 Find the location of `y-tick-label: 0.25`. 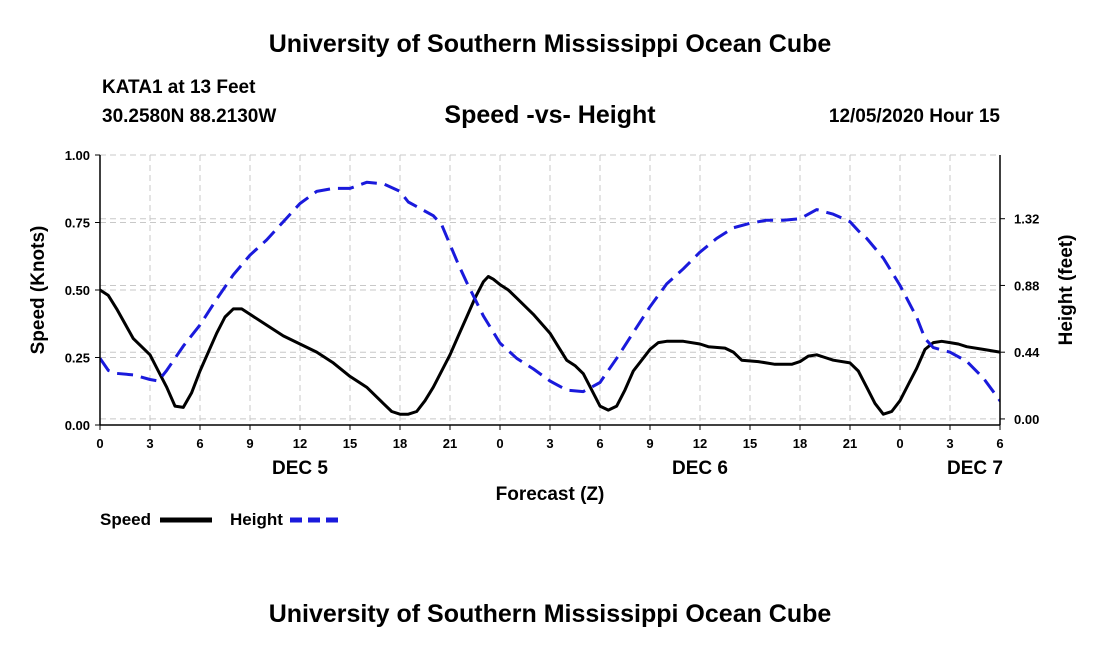

y-tick-label: 0.25 is located at coordinates (77, 358).